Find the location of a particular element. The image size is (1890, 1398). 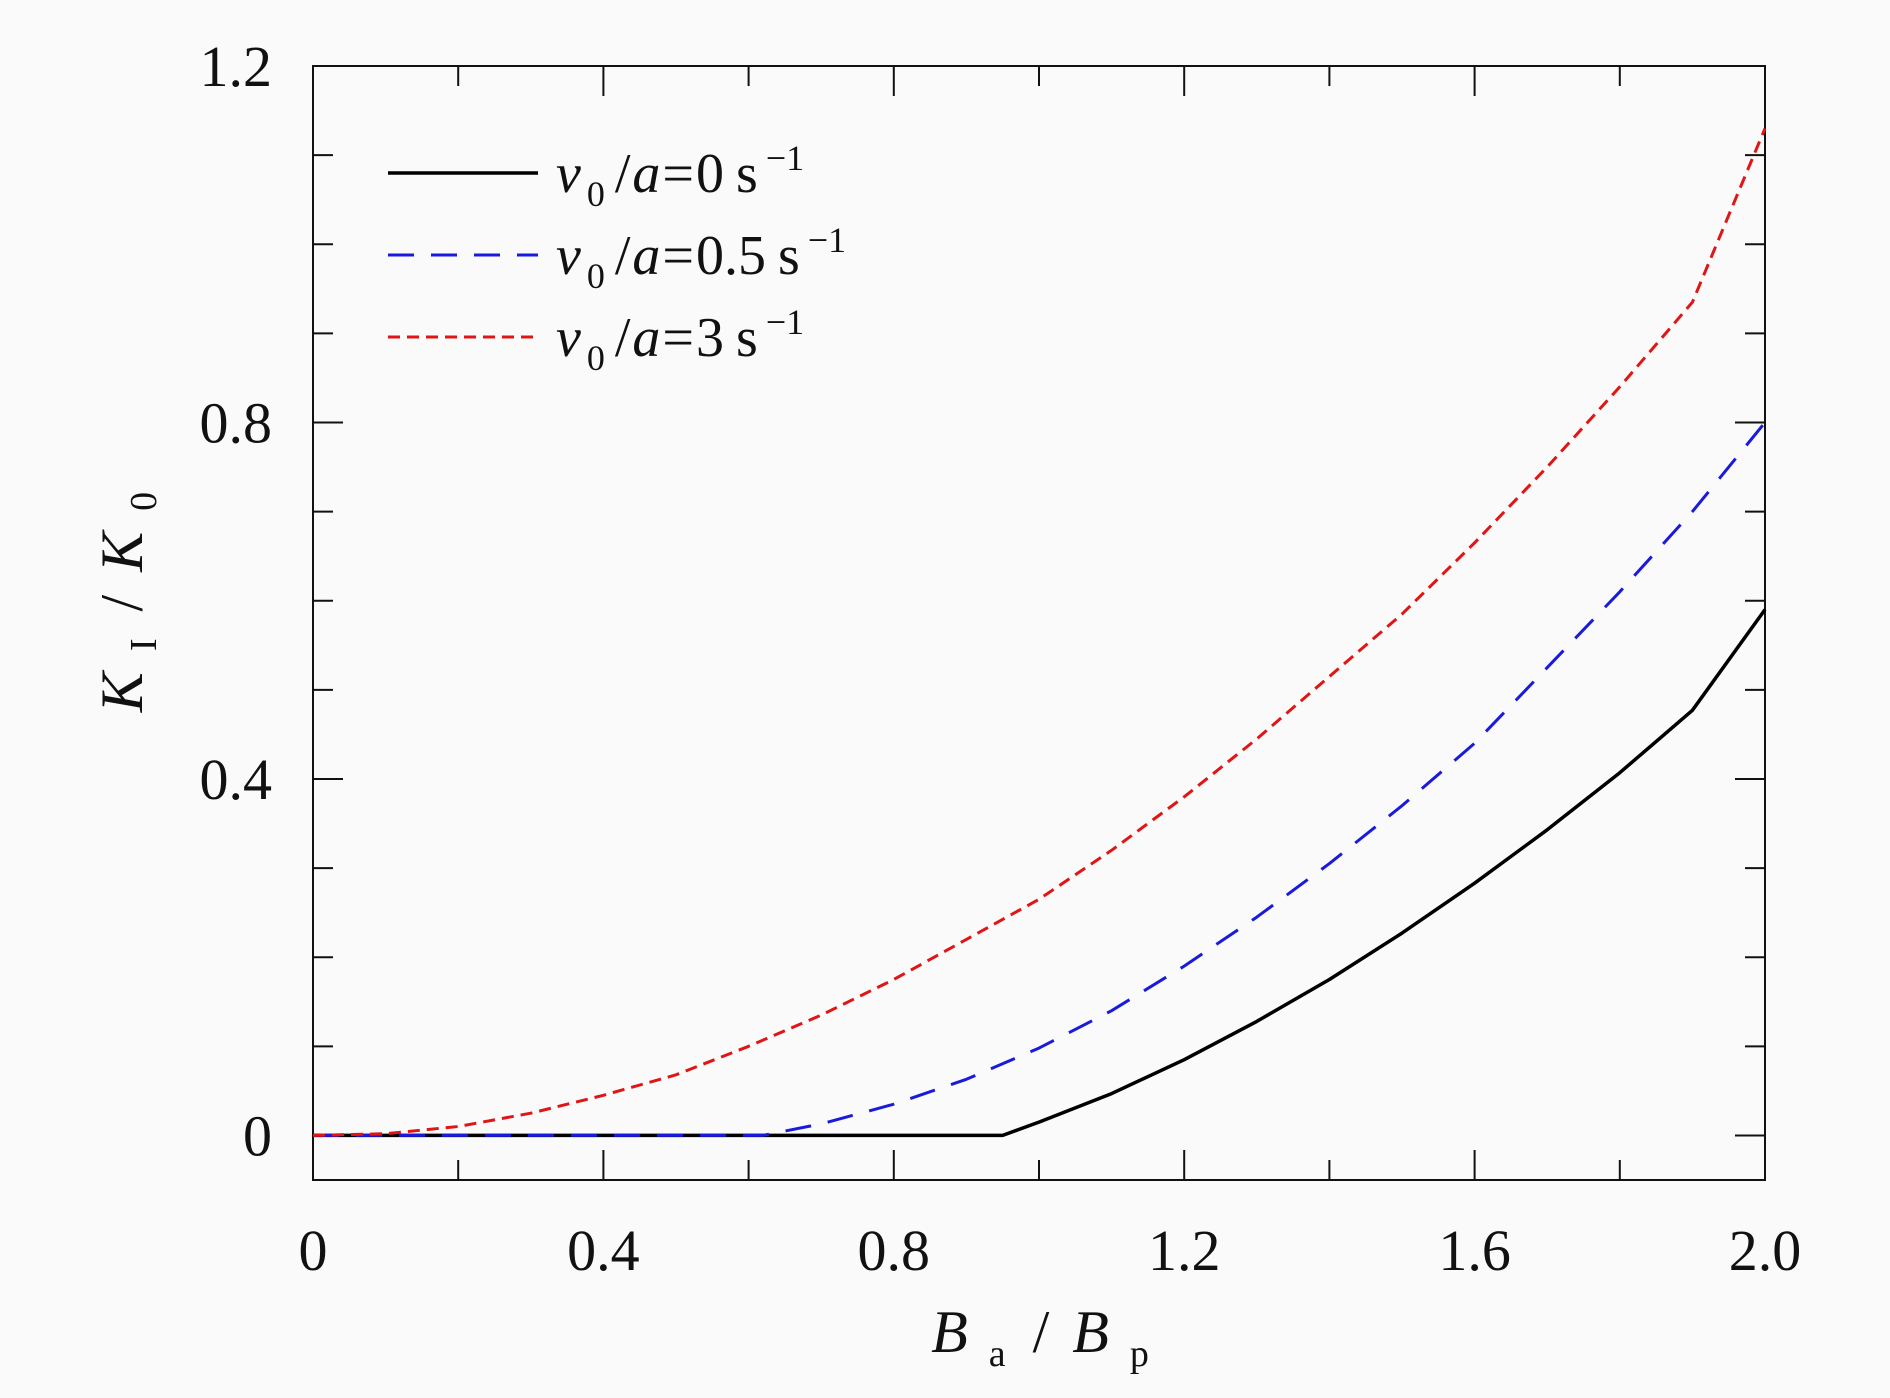

legend-label-2: v 0/a=3 s −1 is located at coordinates (680, 340).